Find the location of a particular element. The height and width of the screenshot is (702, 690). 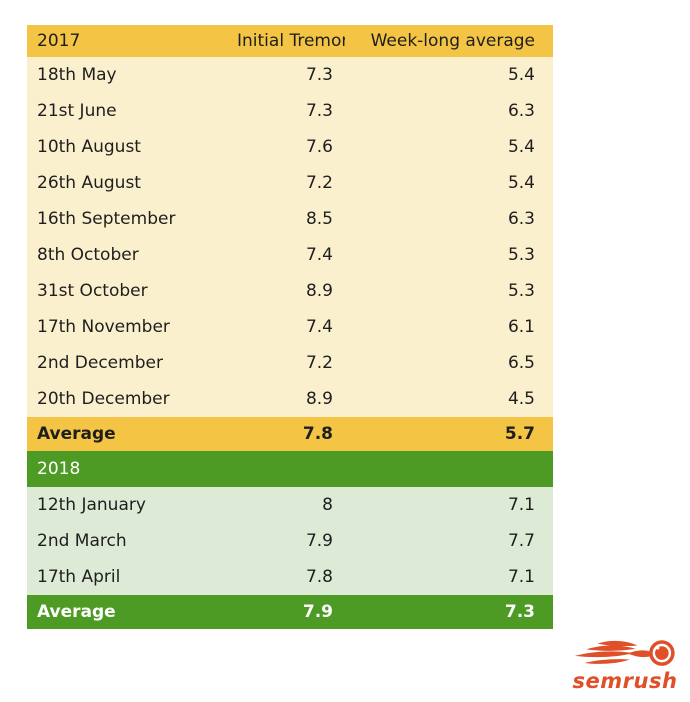

year-2017-header: 2017 is located at coordinates (127, 41).